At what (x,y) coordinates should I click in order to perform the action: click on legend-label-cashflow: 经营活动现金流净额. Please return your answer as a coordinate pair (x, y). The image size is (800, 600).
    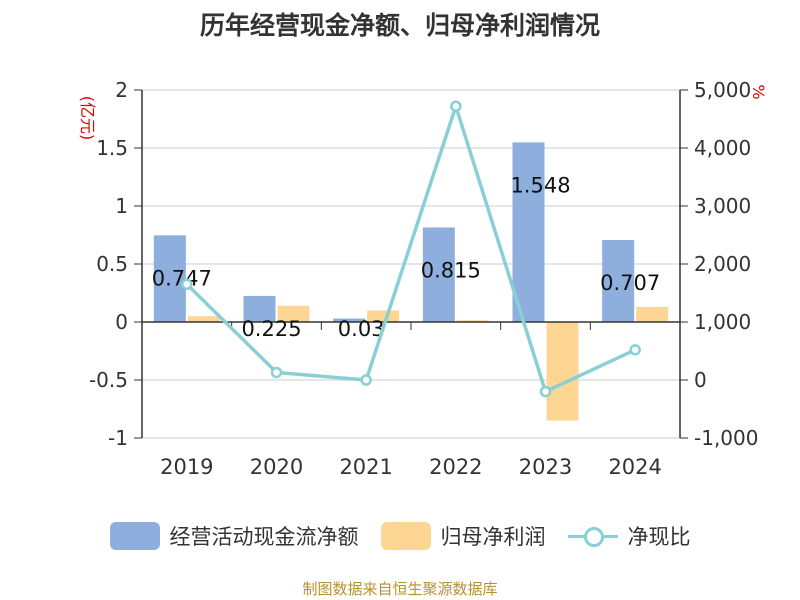
    Looking at the image, I should click on (264, 537).